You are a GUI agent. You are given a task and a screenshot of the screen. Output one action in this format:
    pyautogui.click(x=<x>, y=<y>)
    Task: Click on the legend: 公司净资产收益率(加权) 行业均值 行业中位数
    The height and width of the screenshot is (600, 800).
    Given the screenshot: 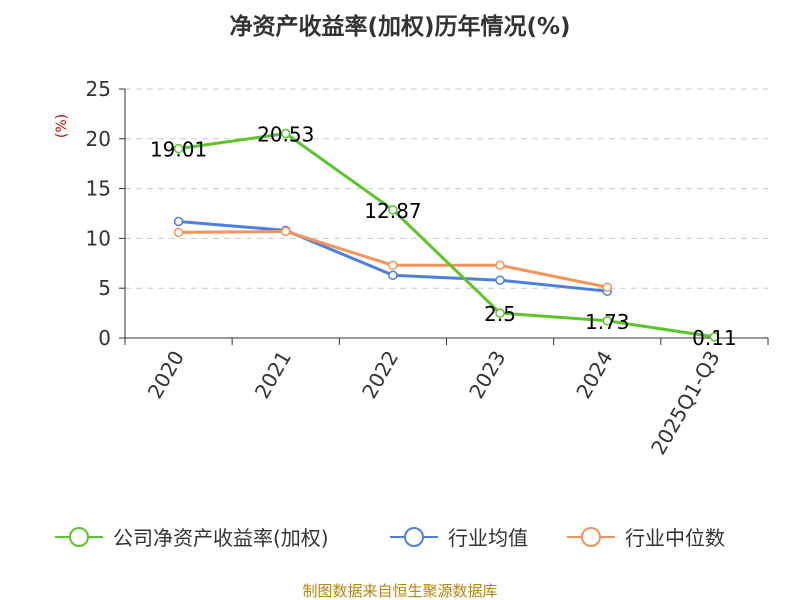 What is the action you would take?
    pyautogui.click(x=390, y=538)
    